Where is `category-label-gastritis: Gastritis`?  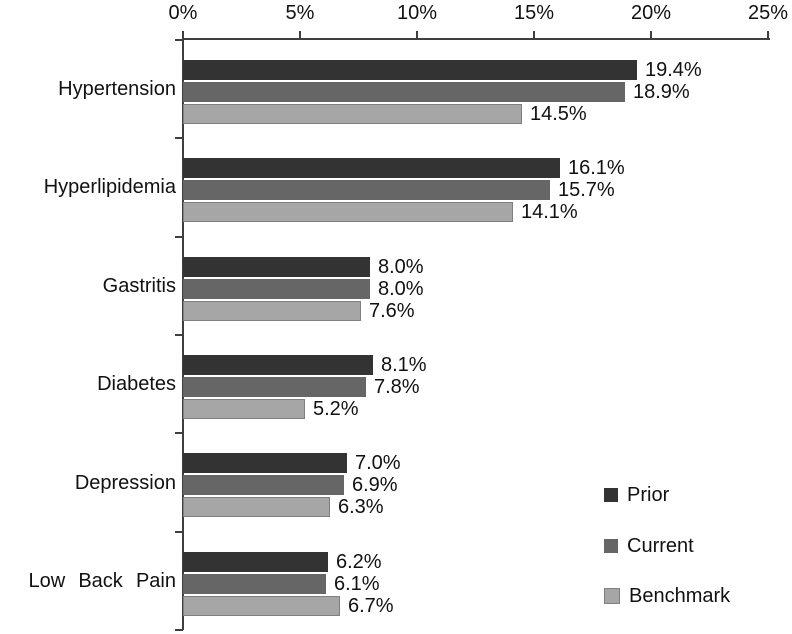 category-label-gastritis: Gastritis is located at coordinates (139, 286).